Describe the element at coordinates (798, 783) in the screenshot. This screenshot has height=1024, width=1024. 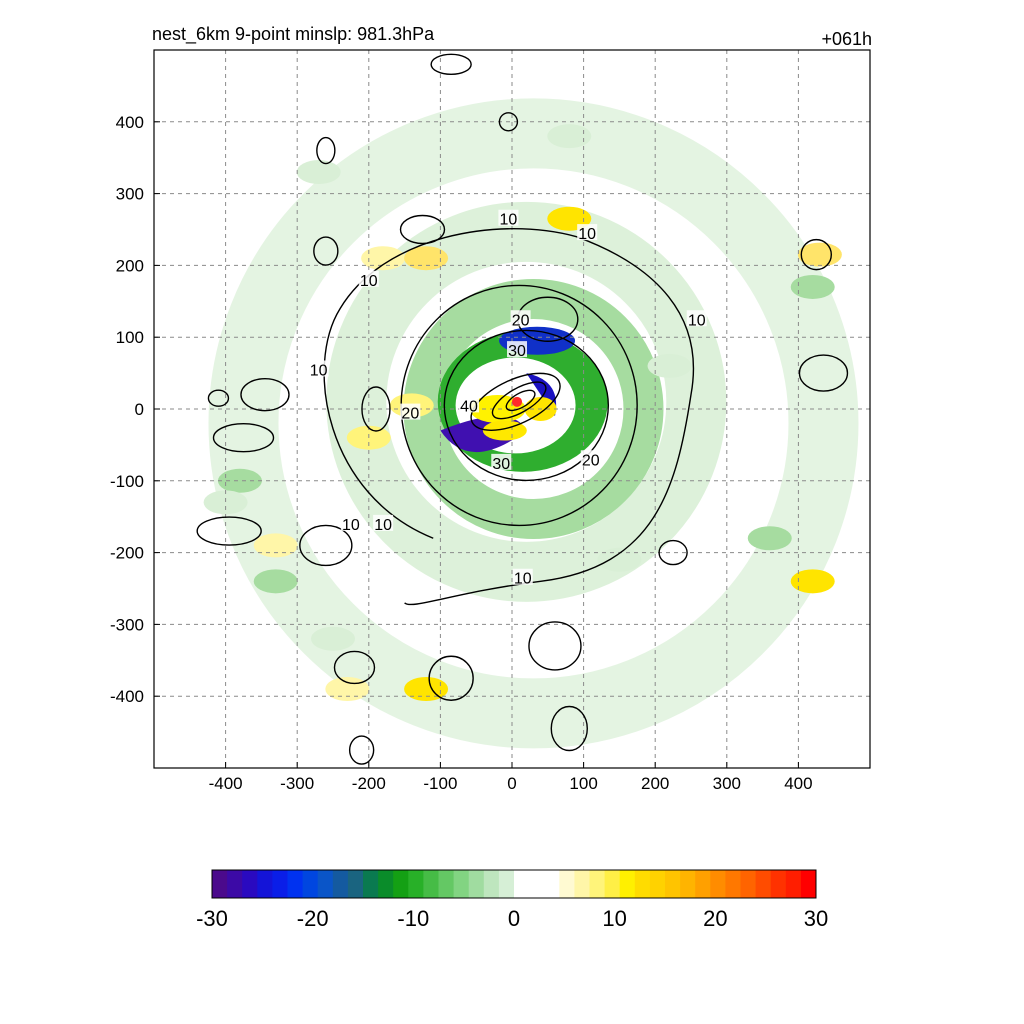
I see `x-tick-label: 400` at that location.